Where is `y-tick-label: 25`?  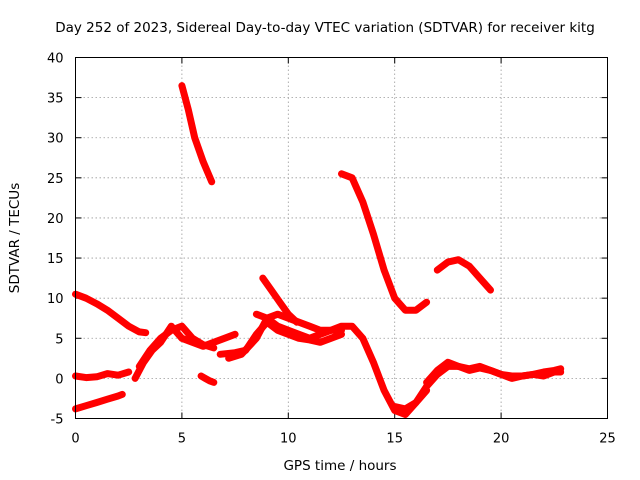
y-tick-label: 25 is located at coordinates (55, 179).